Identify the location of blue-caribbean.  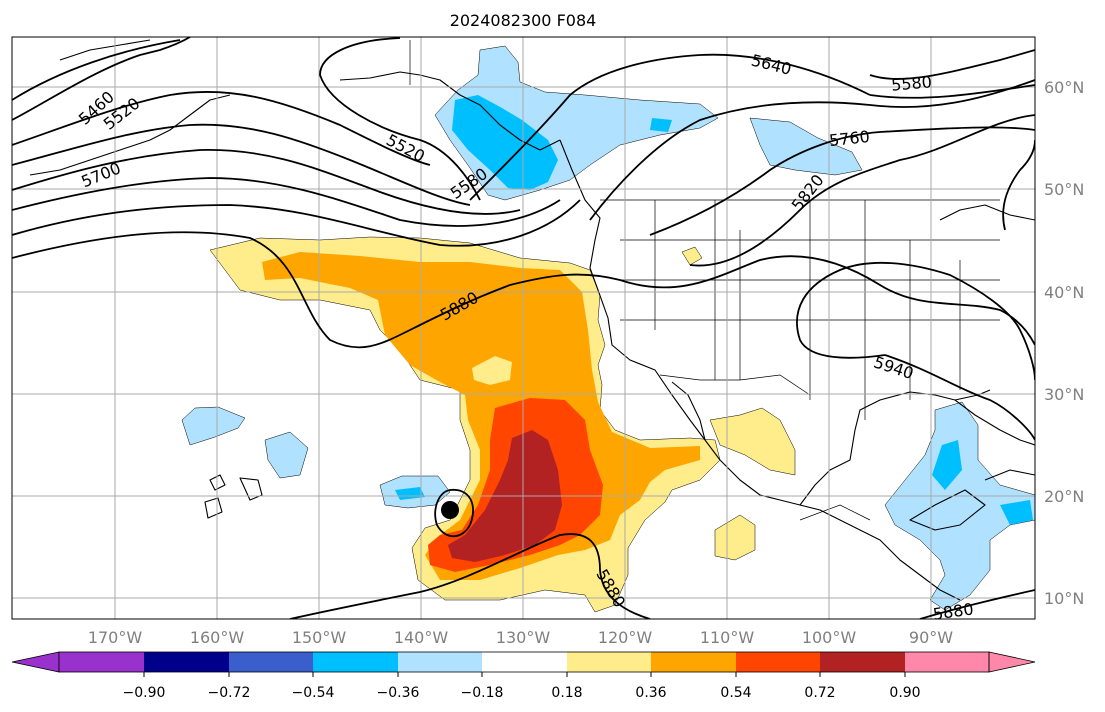
(1016, 512).